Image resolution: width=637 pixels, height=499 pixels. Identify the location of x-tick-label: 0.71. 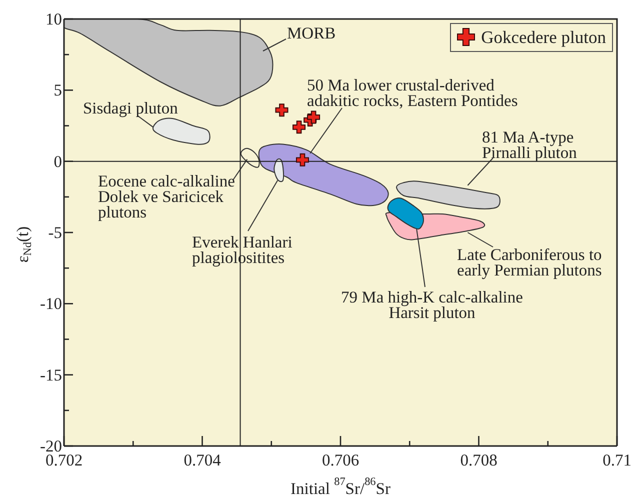
(617, 460).